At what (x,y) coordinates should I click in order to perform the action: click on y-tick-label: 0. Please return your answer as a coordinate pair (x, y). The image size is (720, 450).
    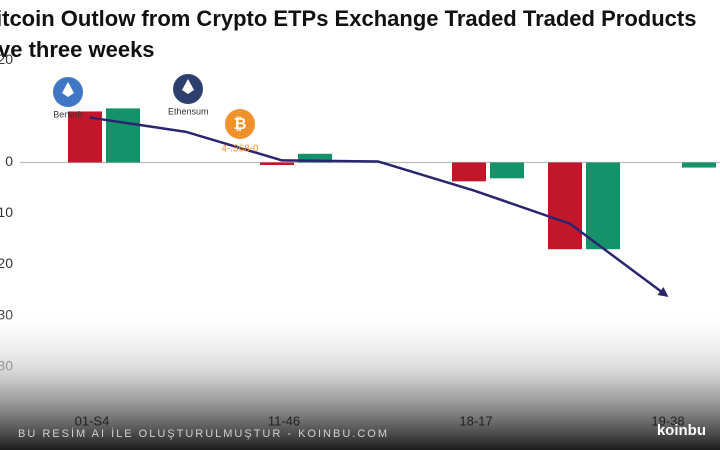
    Looking at the image, I should click on (9, 161).